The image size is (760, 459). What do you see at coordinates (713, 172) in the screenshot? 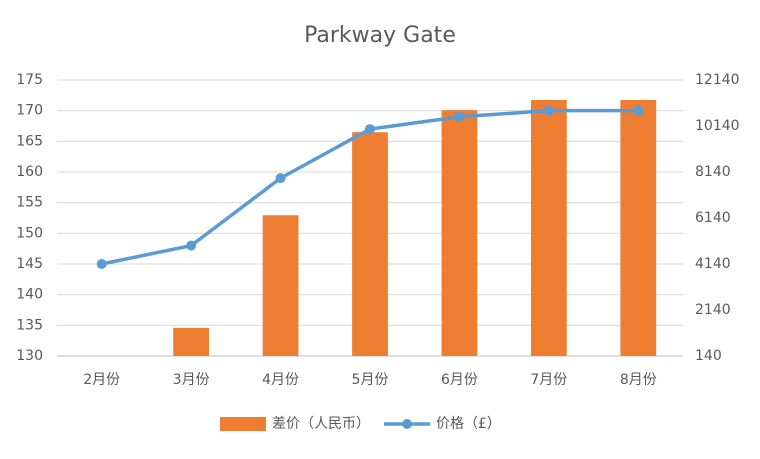
I see `y2-tick-label: 8140` at bounding box center [713, 172].